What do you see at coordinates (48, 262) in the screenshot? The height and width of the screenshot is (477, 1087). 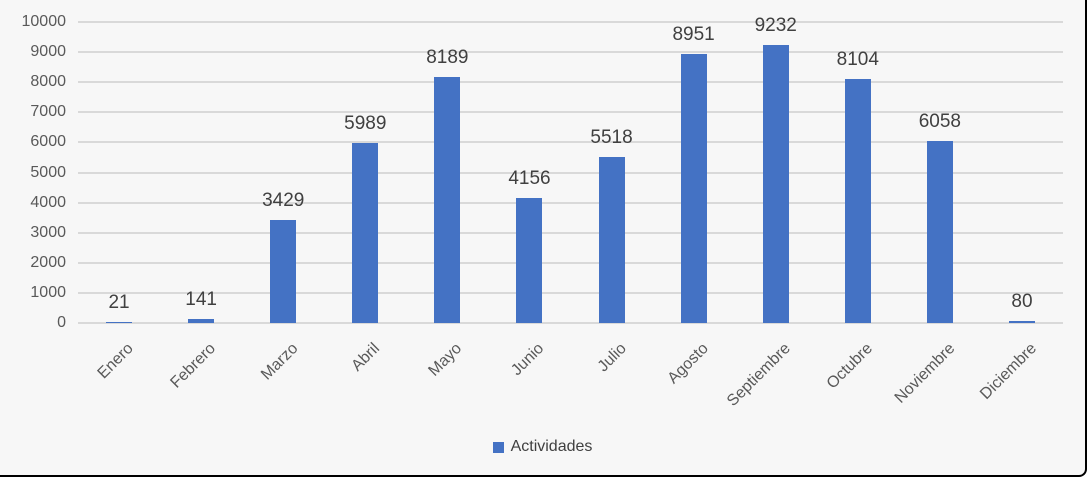 I see `y-tick-label: 2000` at bounding box center [48, 262].